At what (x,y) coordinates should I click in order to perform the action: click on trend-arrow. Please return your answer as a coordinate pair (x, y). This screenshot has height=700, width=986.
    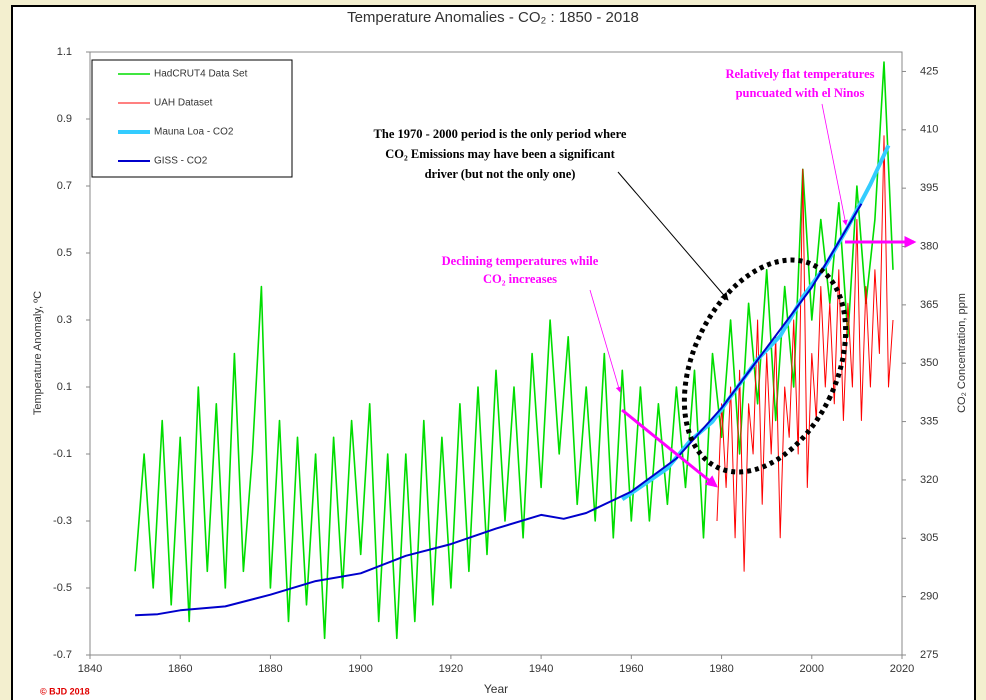
    Looking at the image, I should click on (669, 448).